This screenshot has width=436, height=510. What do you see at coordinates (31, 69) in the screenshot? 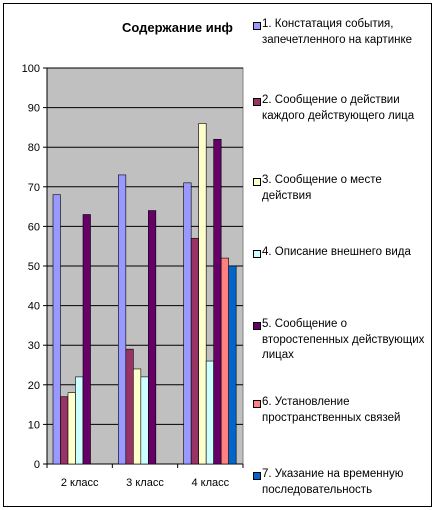
I see `y-tick-label: 100` at bounding box center [31, 69].